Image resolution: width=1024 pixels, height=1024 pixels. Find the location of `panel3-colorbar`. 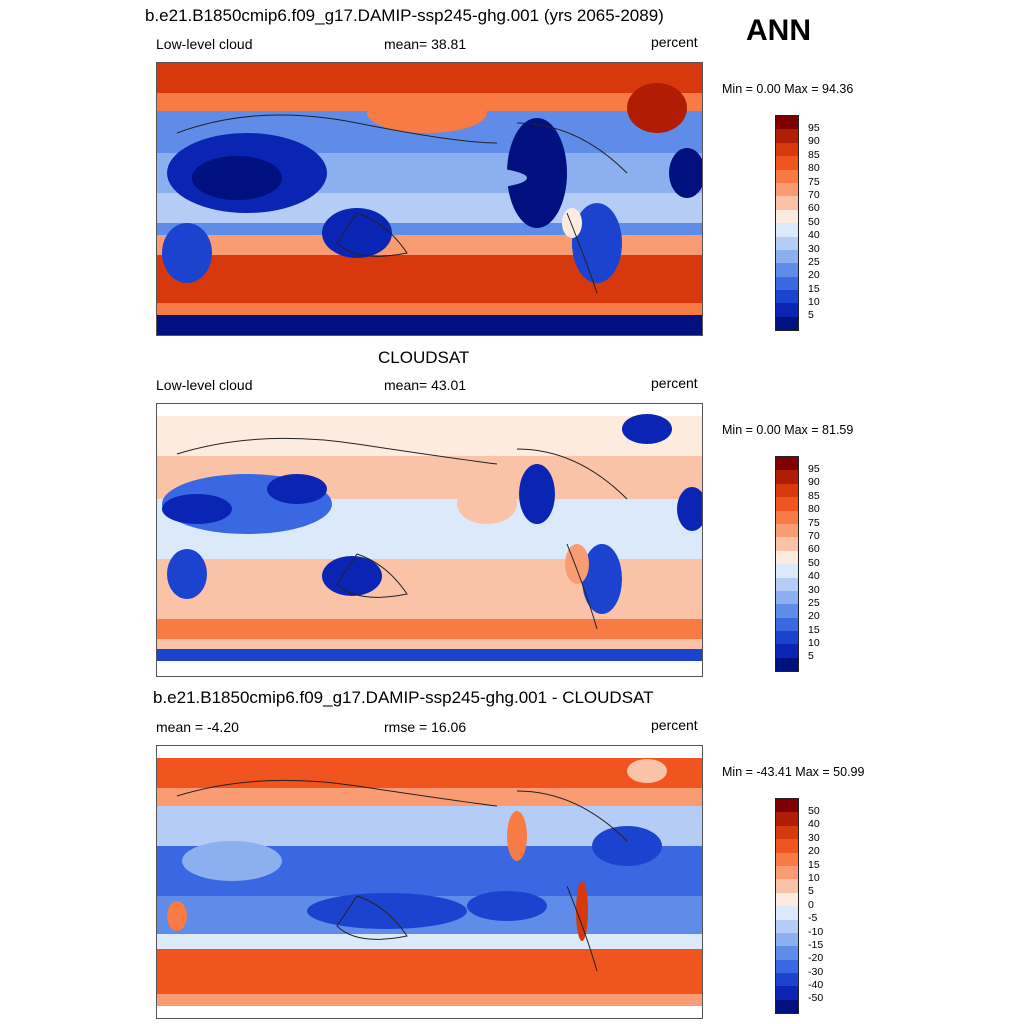

panel3-colorbar is located at coordinates (787, 906).